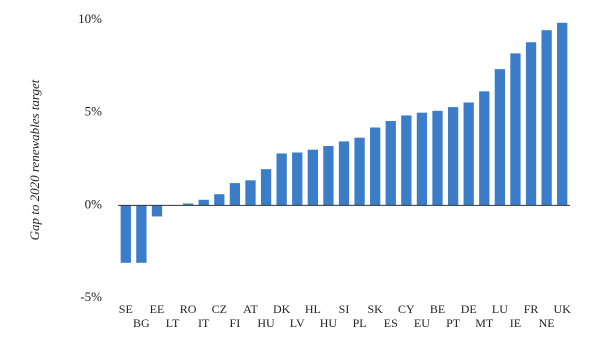  Describe the element at coordinates (94, 111) in the screenshot. I see `y-tick-label: 5%` at that location.